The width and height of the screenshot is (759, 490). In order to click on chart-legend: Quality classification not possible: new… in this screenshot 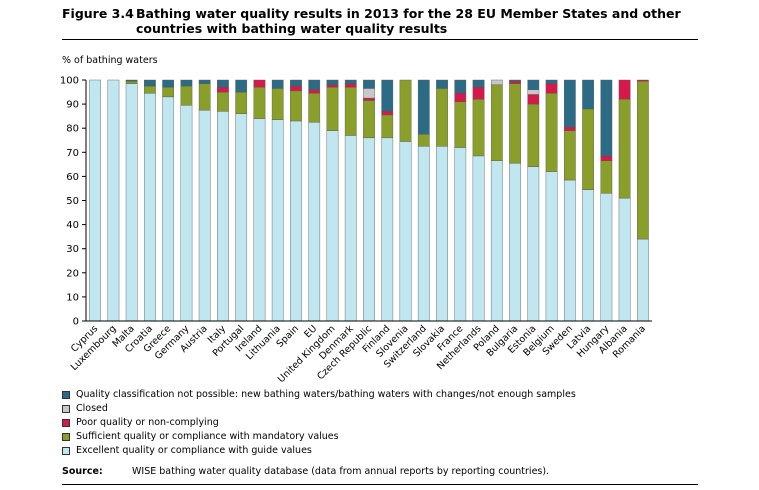, I will do `click(319, 423)`.